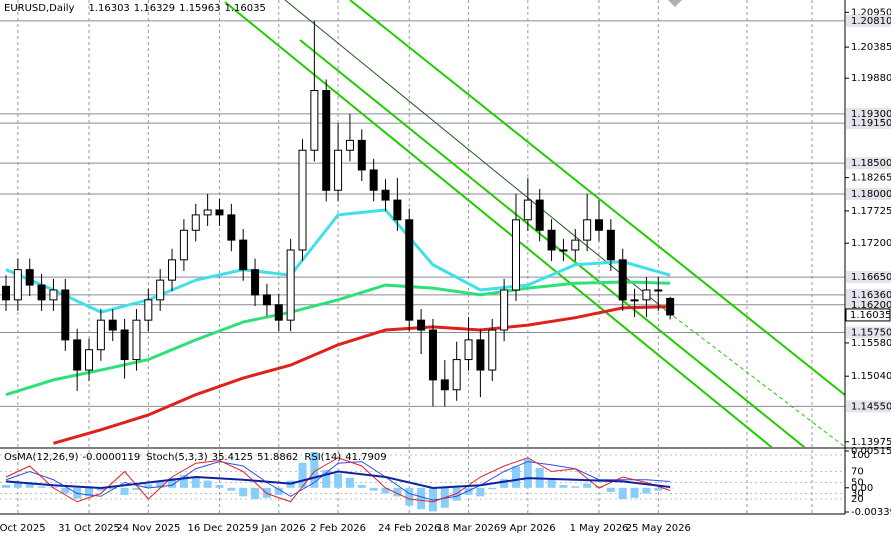 This screenshot has height=538, width=891. Describe the element at coordinates (860, 455) in the screenshot. I see `osc-tick-label: 100` at that location.